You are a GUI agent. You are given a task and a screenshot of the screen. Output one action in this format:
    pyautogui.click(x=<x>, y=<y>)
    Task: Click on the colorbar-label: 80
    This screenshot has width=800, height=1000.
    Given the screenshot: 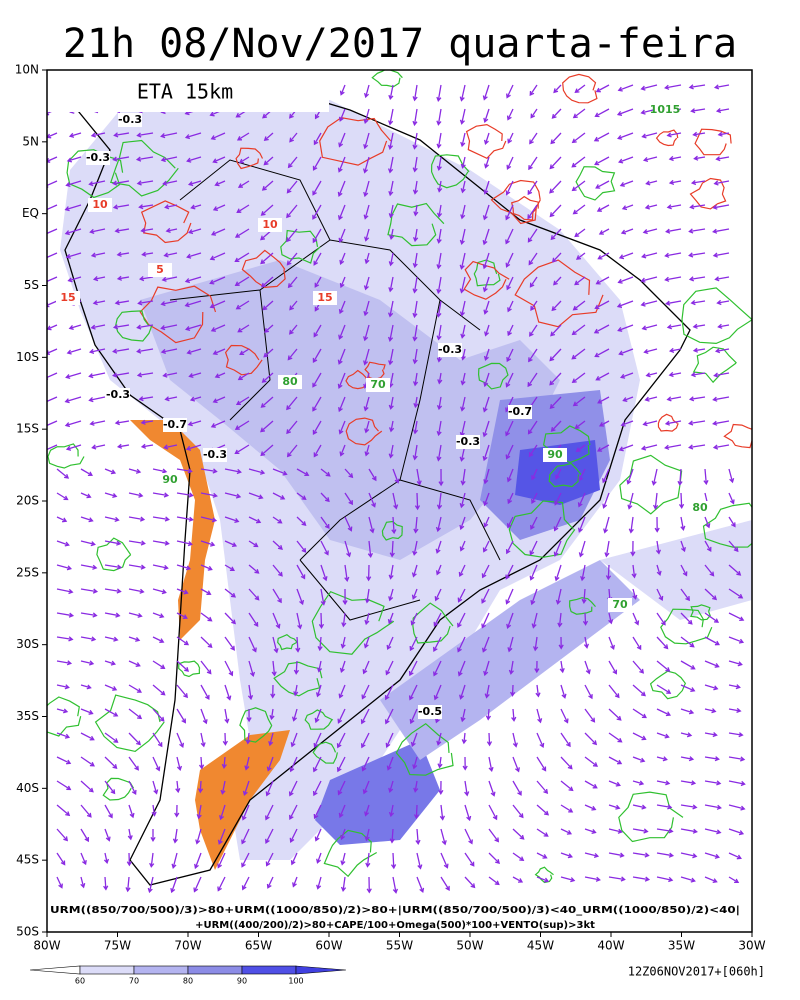 What is the action you would take?
    pyautogui.click(x=188, y=981)
    